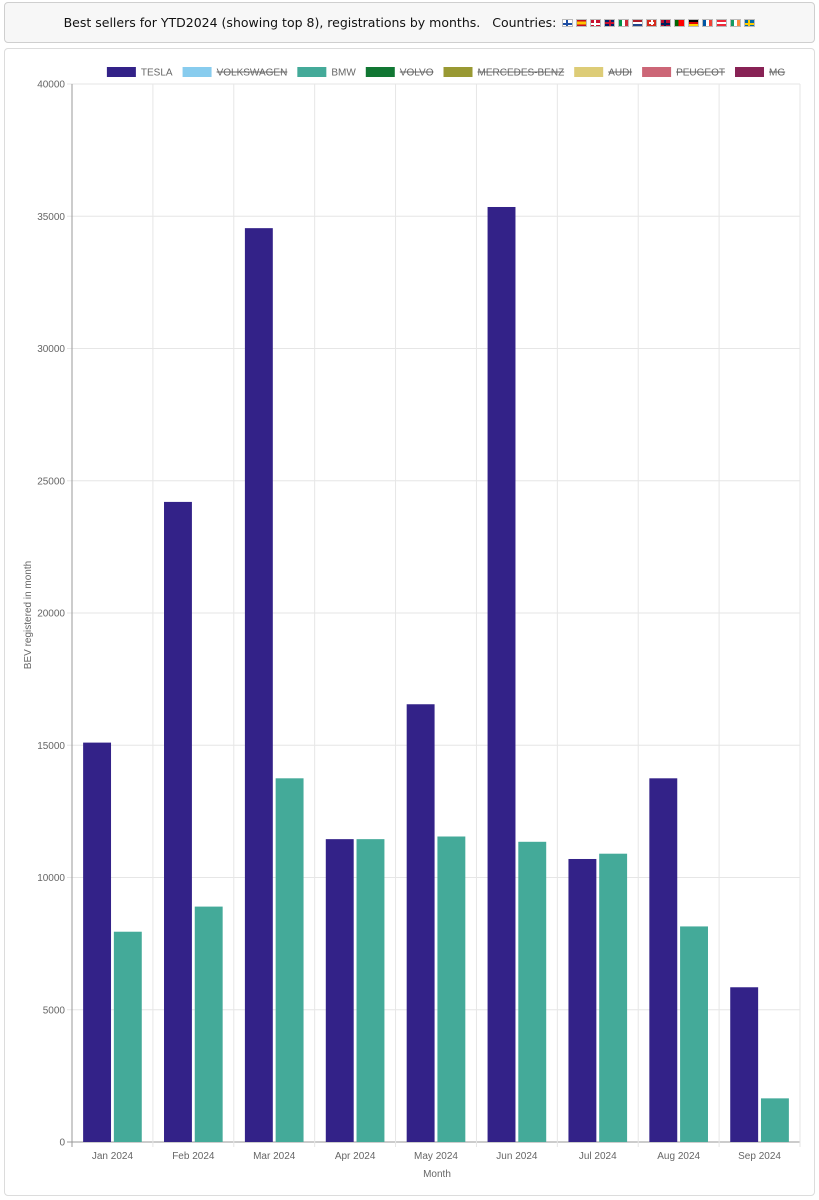 The height and width of the screenshot is (1200, 819). I want to click on bar-bmw-sep-2024, so click(774, 1120).